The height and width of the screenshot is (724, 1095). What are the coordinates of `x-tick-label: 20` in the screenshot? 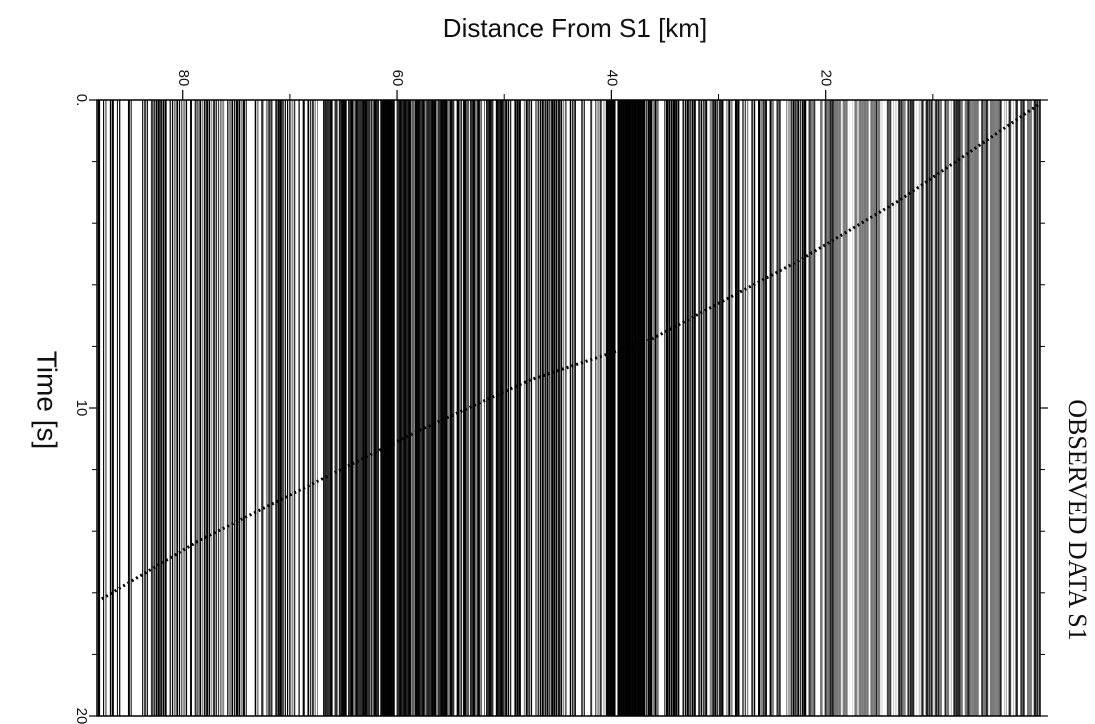 It's located at (826, 78).